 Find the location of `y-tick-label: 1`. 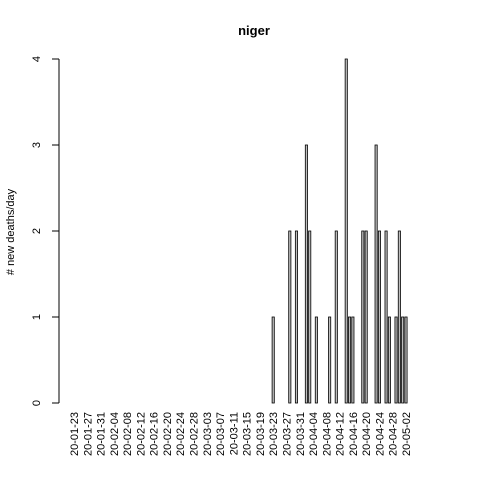

y-tick-label: 1 is located at coordinates (37, 317).